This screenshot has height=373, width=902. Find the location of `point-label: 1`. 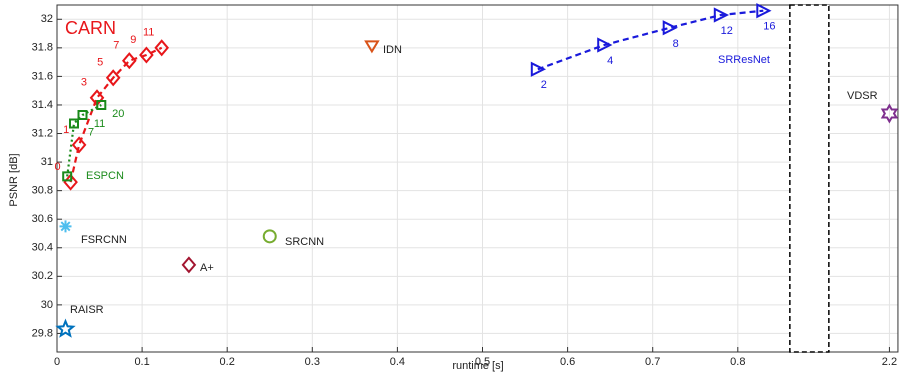

point-label: 1 is located at coordinates (66, 130).